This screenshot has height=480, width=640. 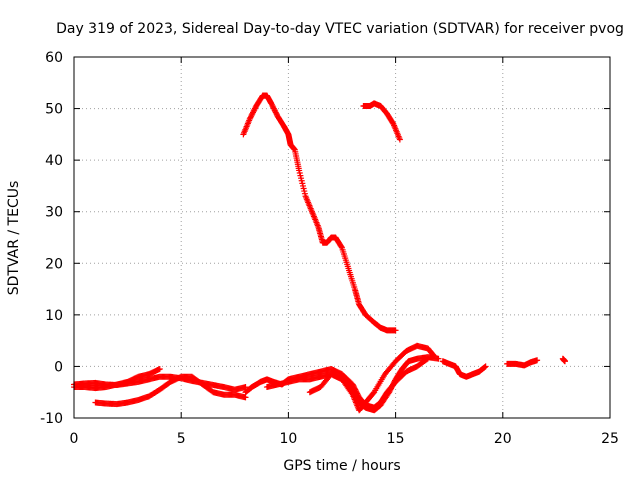 What do you see at coordinates (54, 58) in the screenshot?
I see `y-tick-label: 60` at bounding box center [54, 58].